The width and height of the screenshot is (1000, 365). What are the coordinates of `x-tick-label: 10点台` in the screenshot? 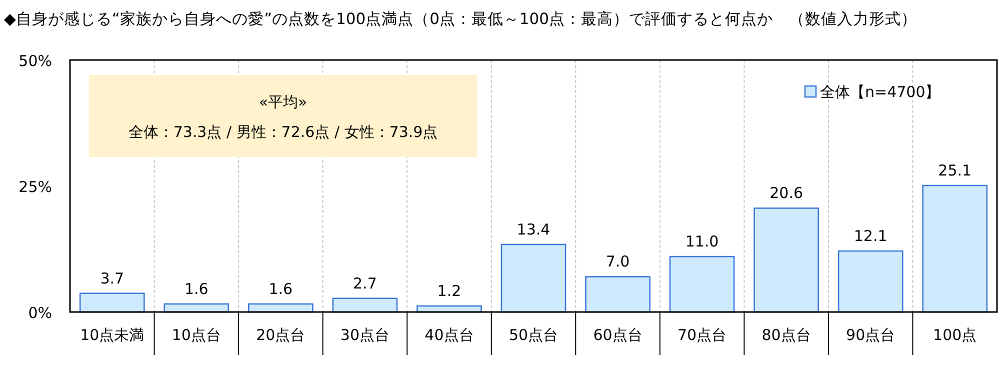 It's located at (196, 335).